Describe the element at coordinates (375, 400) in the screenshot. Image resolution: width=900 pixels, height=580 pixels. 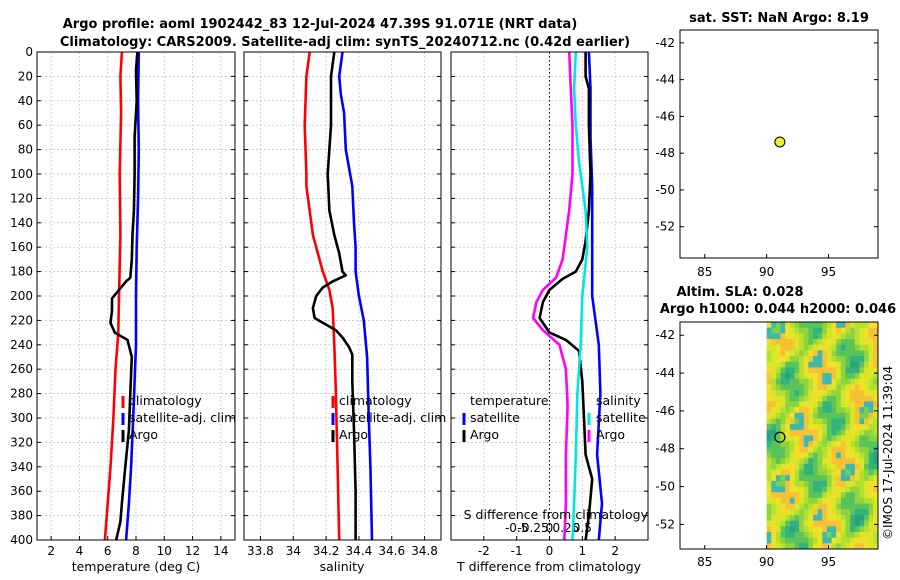
I see `legend-climatology-label: climatology` at that location.